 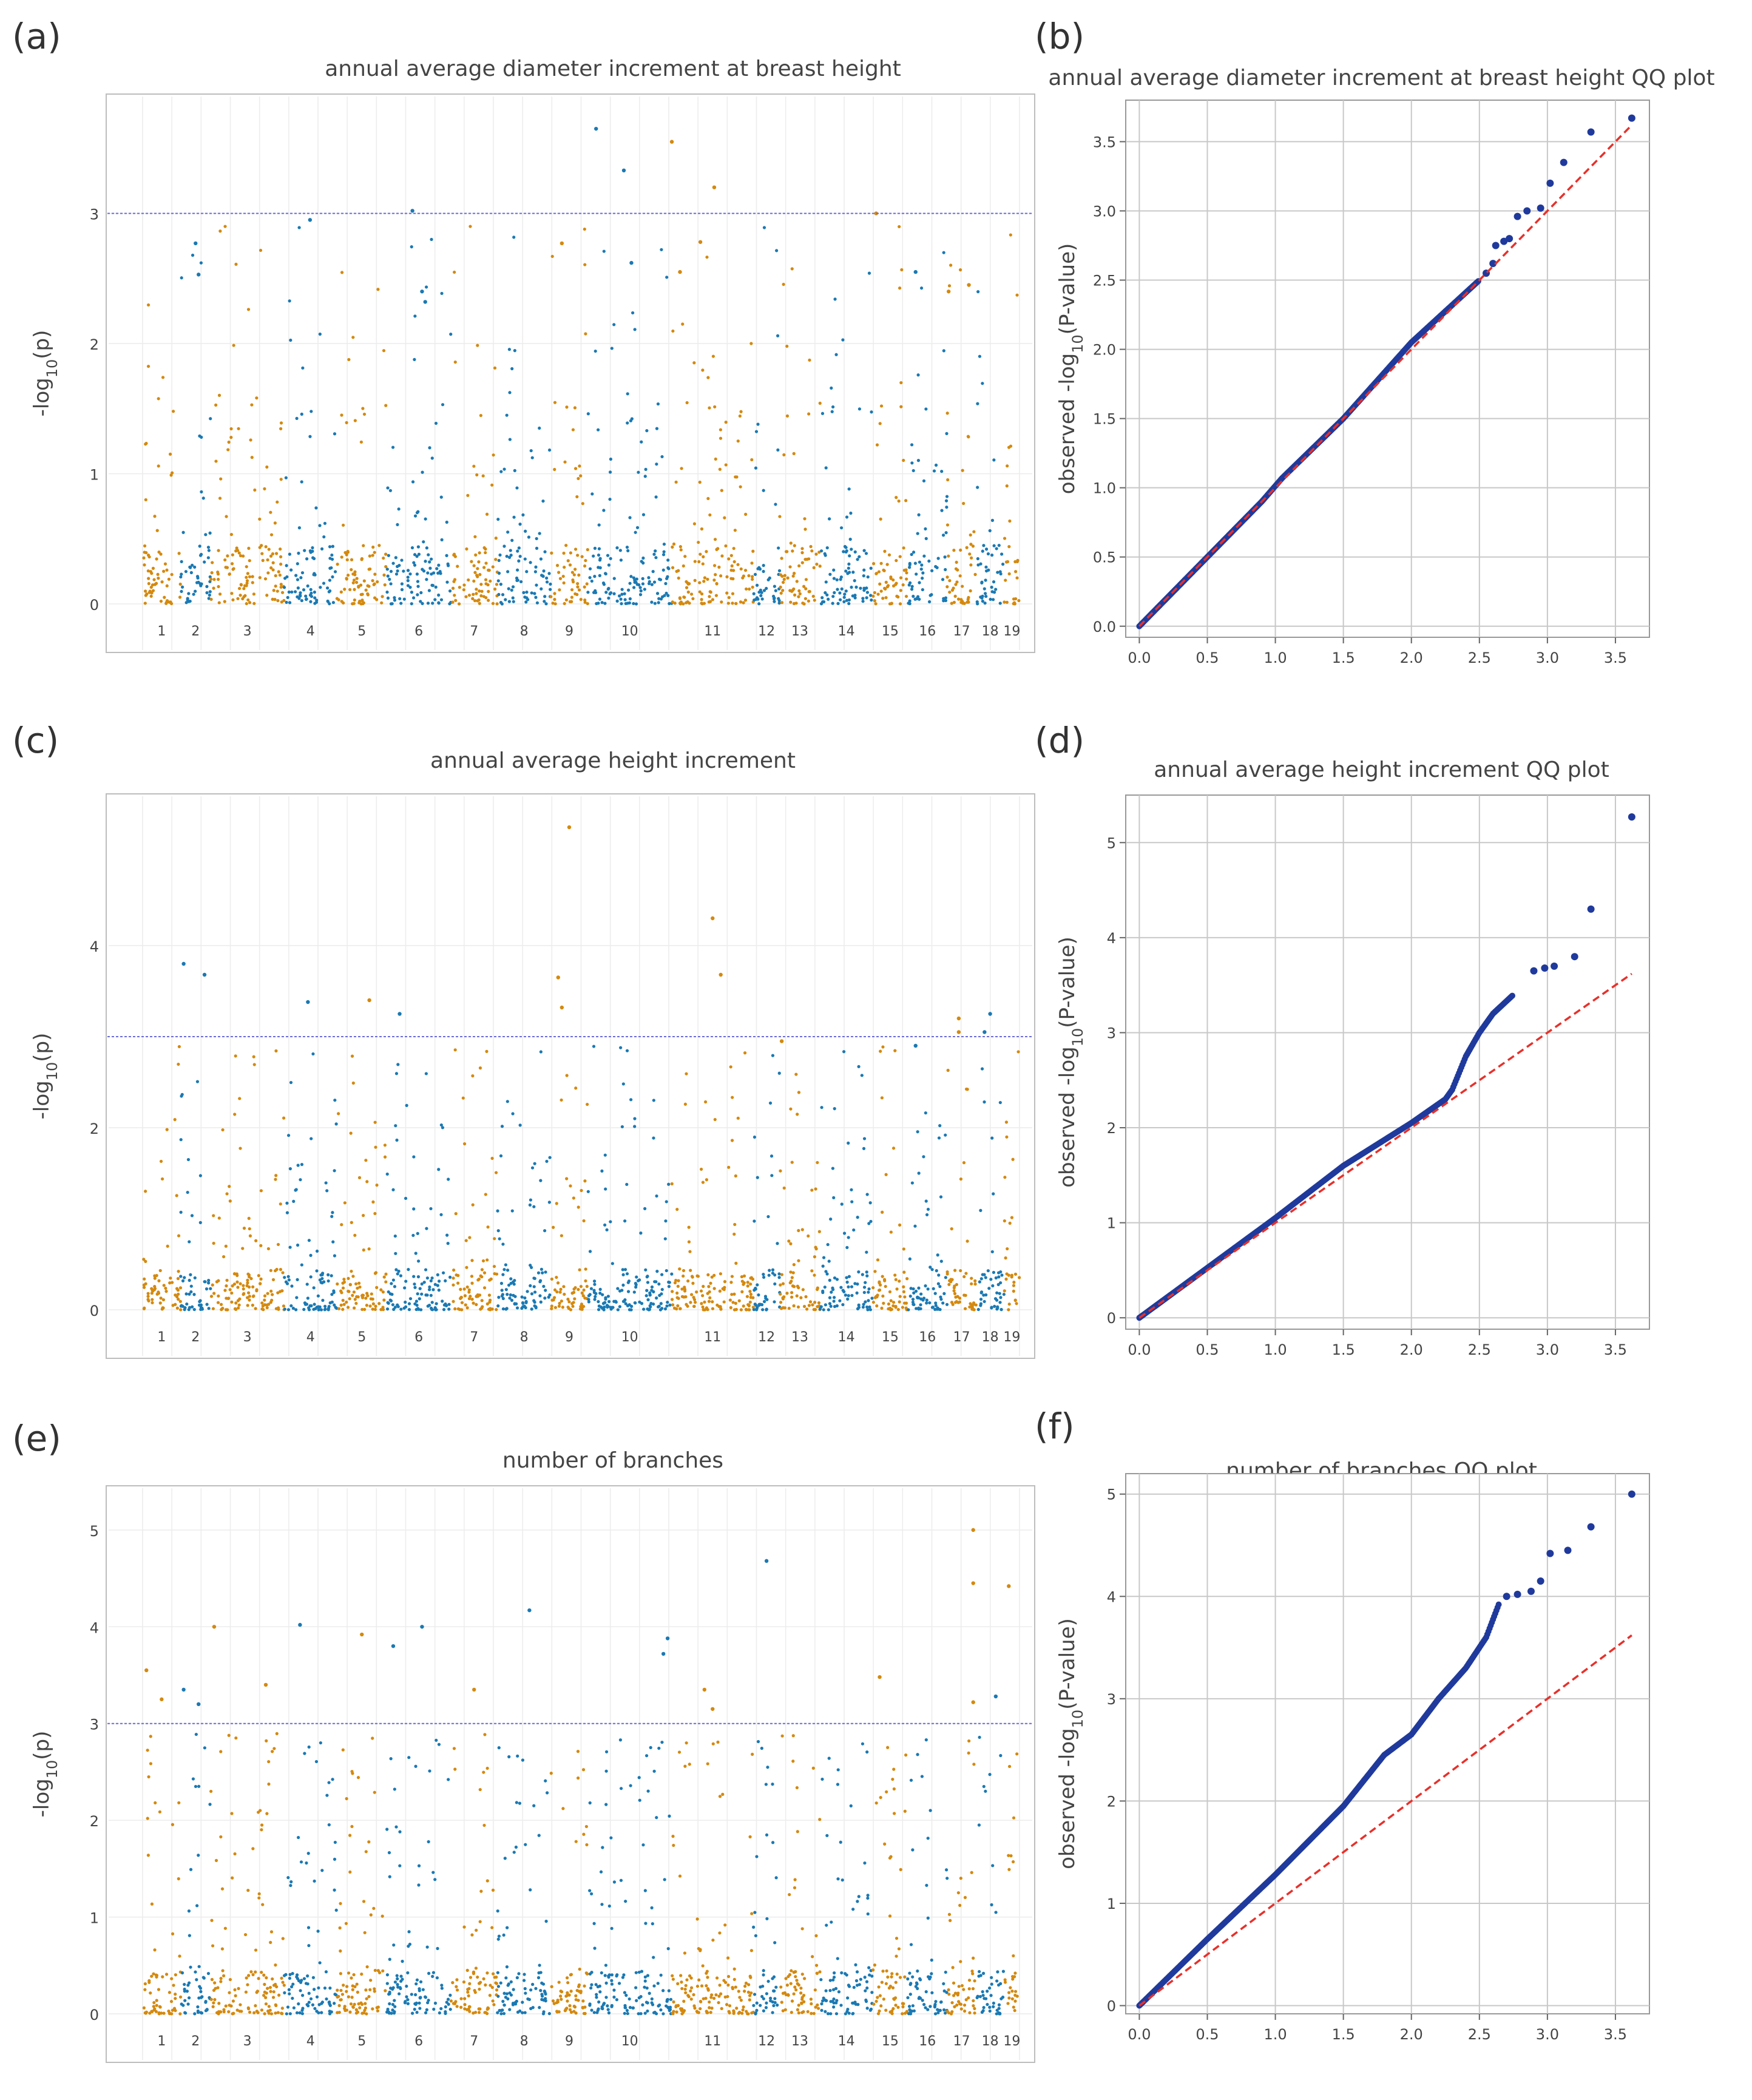 I want to click on x-tick-label: 0.0, so click(x=1139, y=657).